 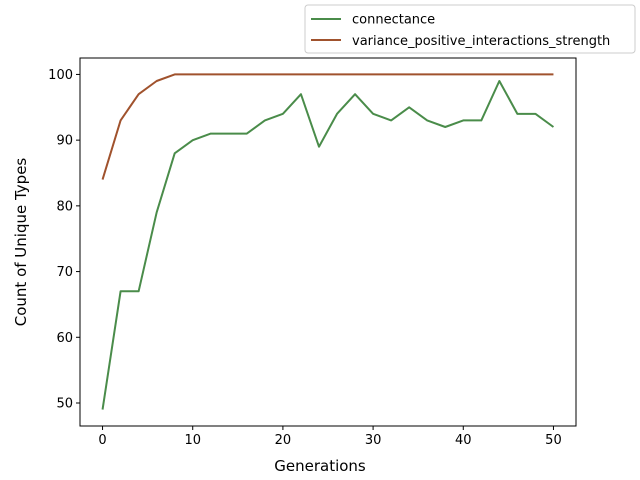 I want to click on x-tick-label: 40, so click(x=463, y=440).